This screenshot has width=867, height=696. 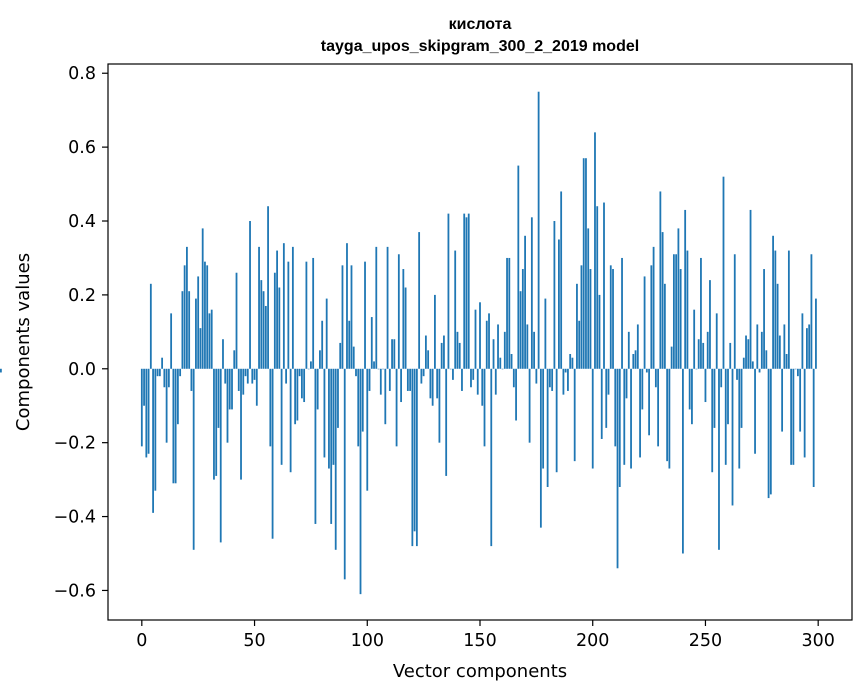 What do you see at coordinates (75, 591) in the screenshot?
I see `y-tick-label: −0.6` at bounding box center [75, 591].